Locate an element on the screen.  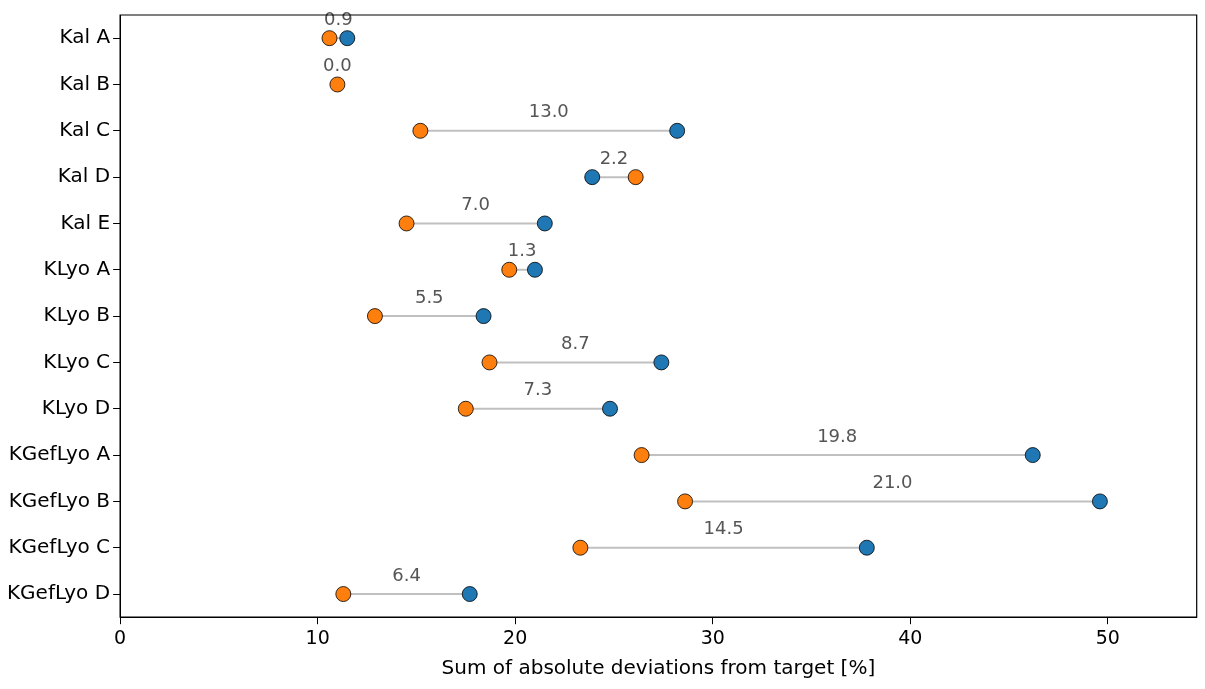
x-tick-label: 10 is located at coordinates (317, 636).